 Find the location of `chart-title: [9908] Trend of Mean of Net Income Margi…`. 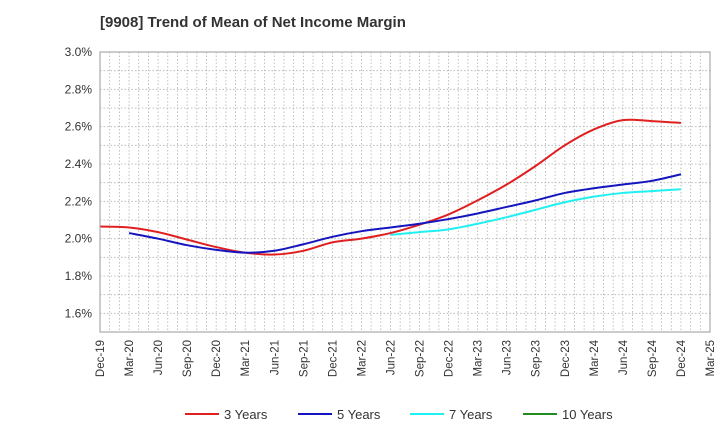

chart-title: [9908] Trend of Mean of Net Income Margi… is located at coordinates (253, 22).